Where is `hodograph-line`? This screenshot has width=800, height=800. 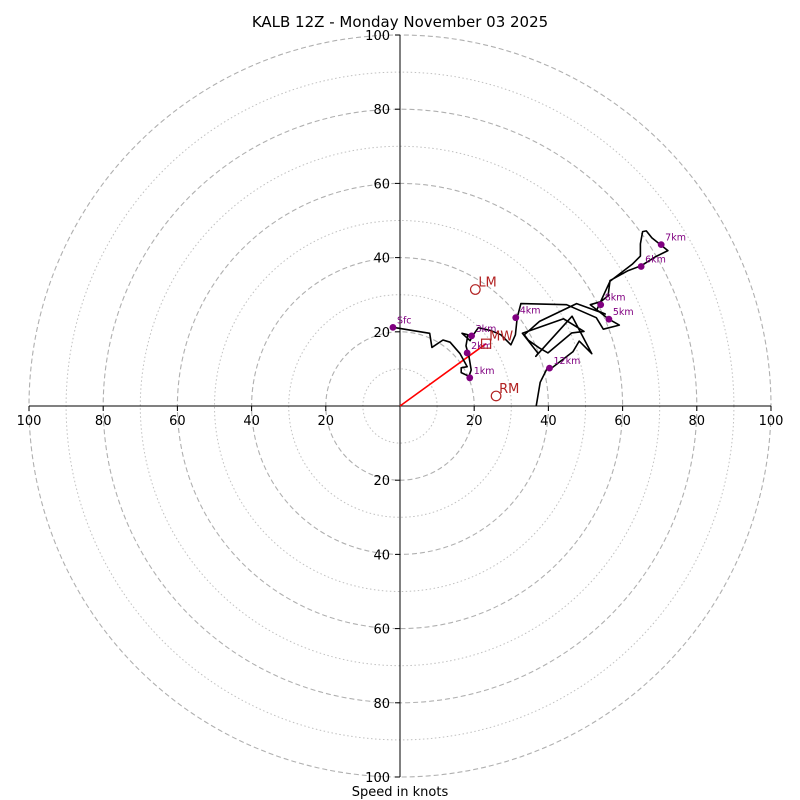 hodograph-line is located at coordinates (530, 318).